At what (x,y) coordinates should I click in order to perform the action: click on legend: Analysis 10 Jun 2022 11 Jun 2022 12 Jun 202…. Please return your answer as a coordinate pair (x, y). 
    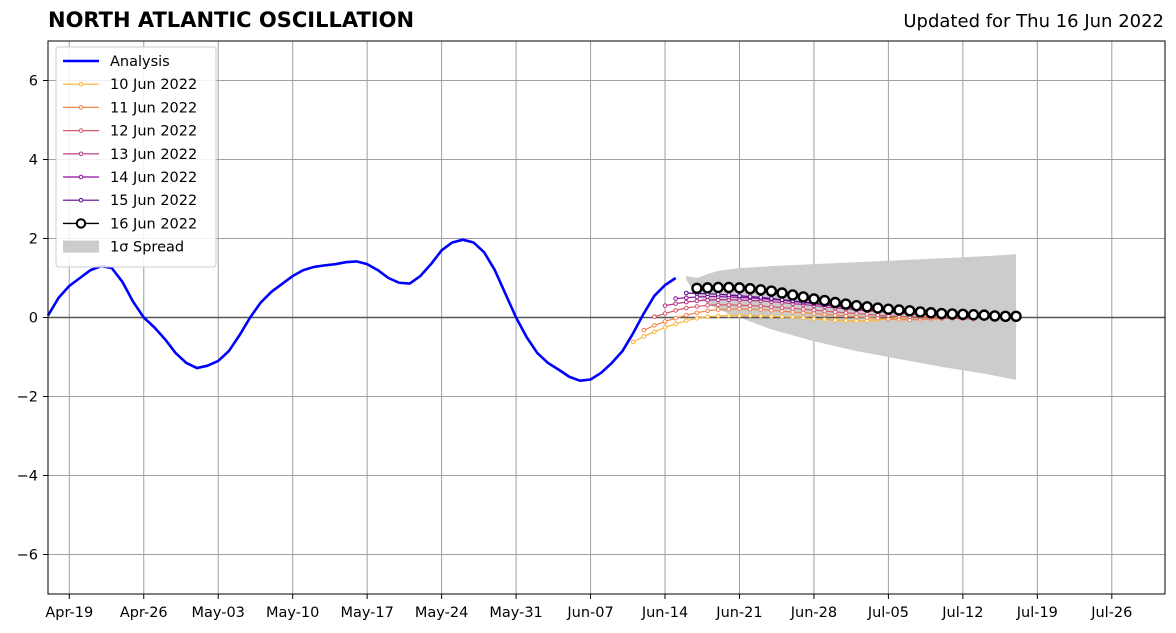
    Looking at the image, I should click on (136, 157).